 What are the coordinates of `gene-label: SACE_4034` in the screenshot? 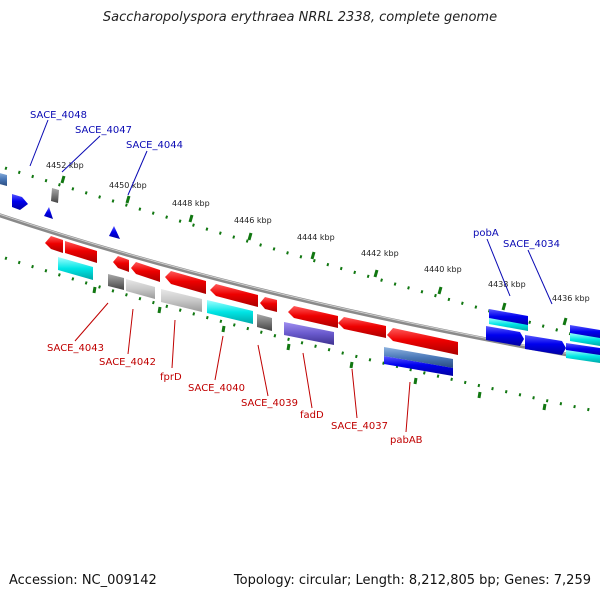 It's located at (531, 244).